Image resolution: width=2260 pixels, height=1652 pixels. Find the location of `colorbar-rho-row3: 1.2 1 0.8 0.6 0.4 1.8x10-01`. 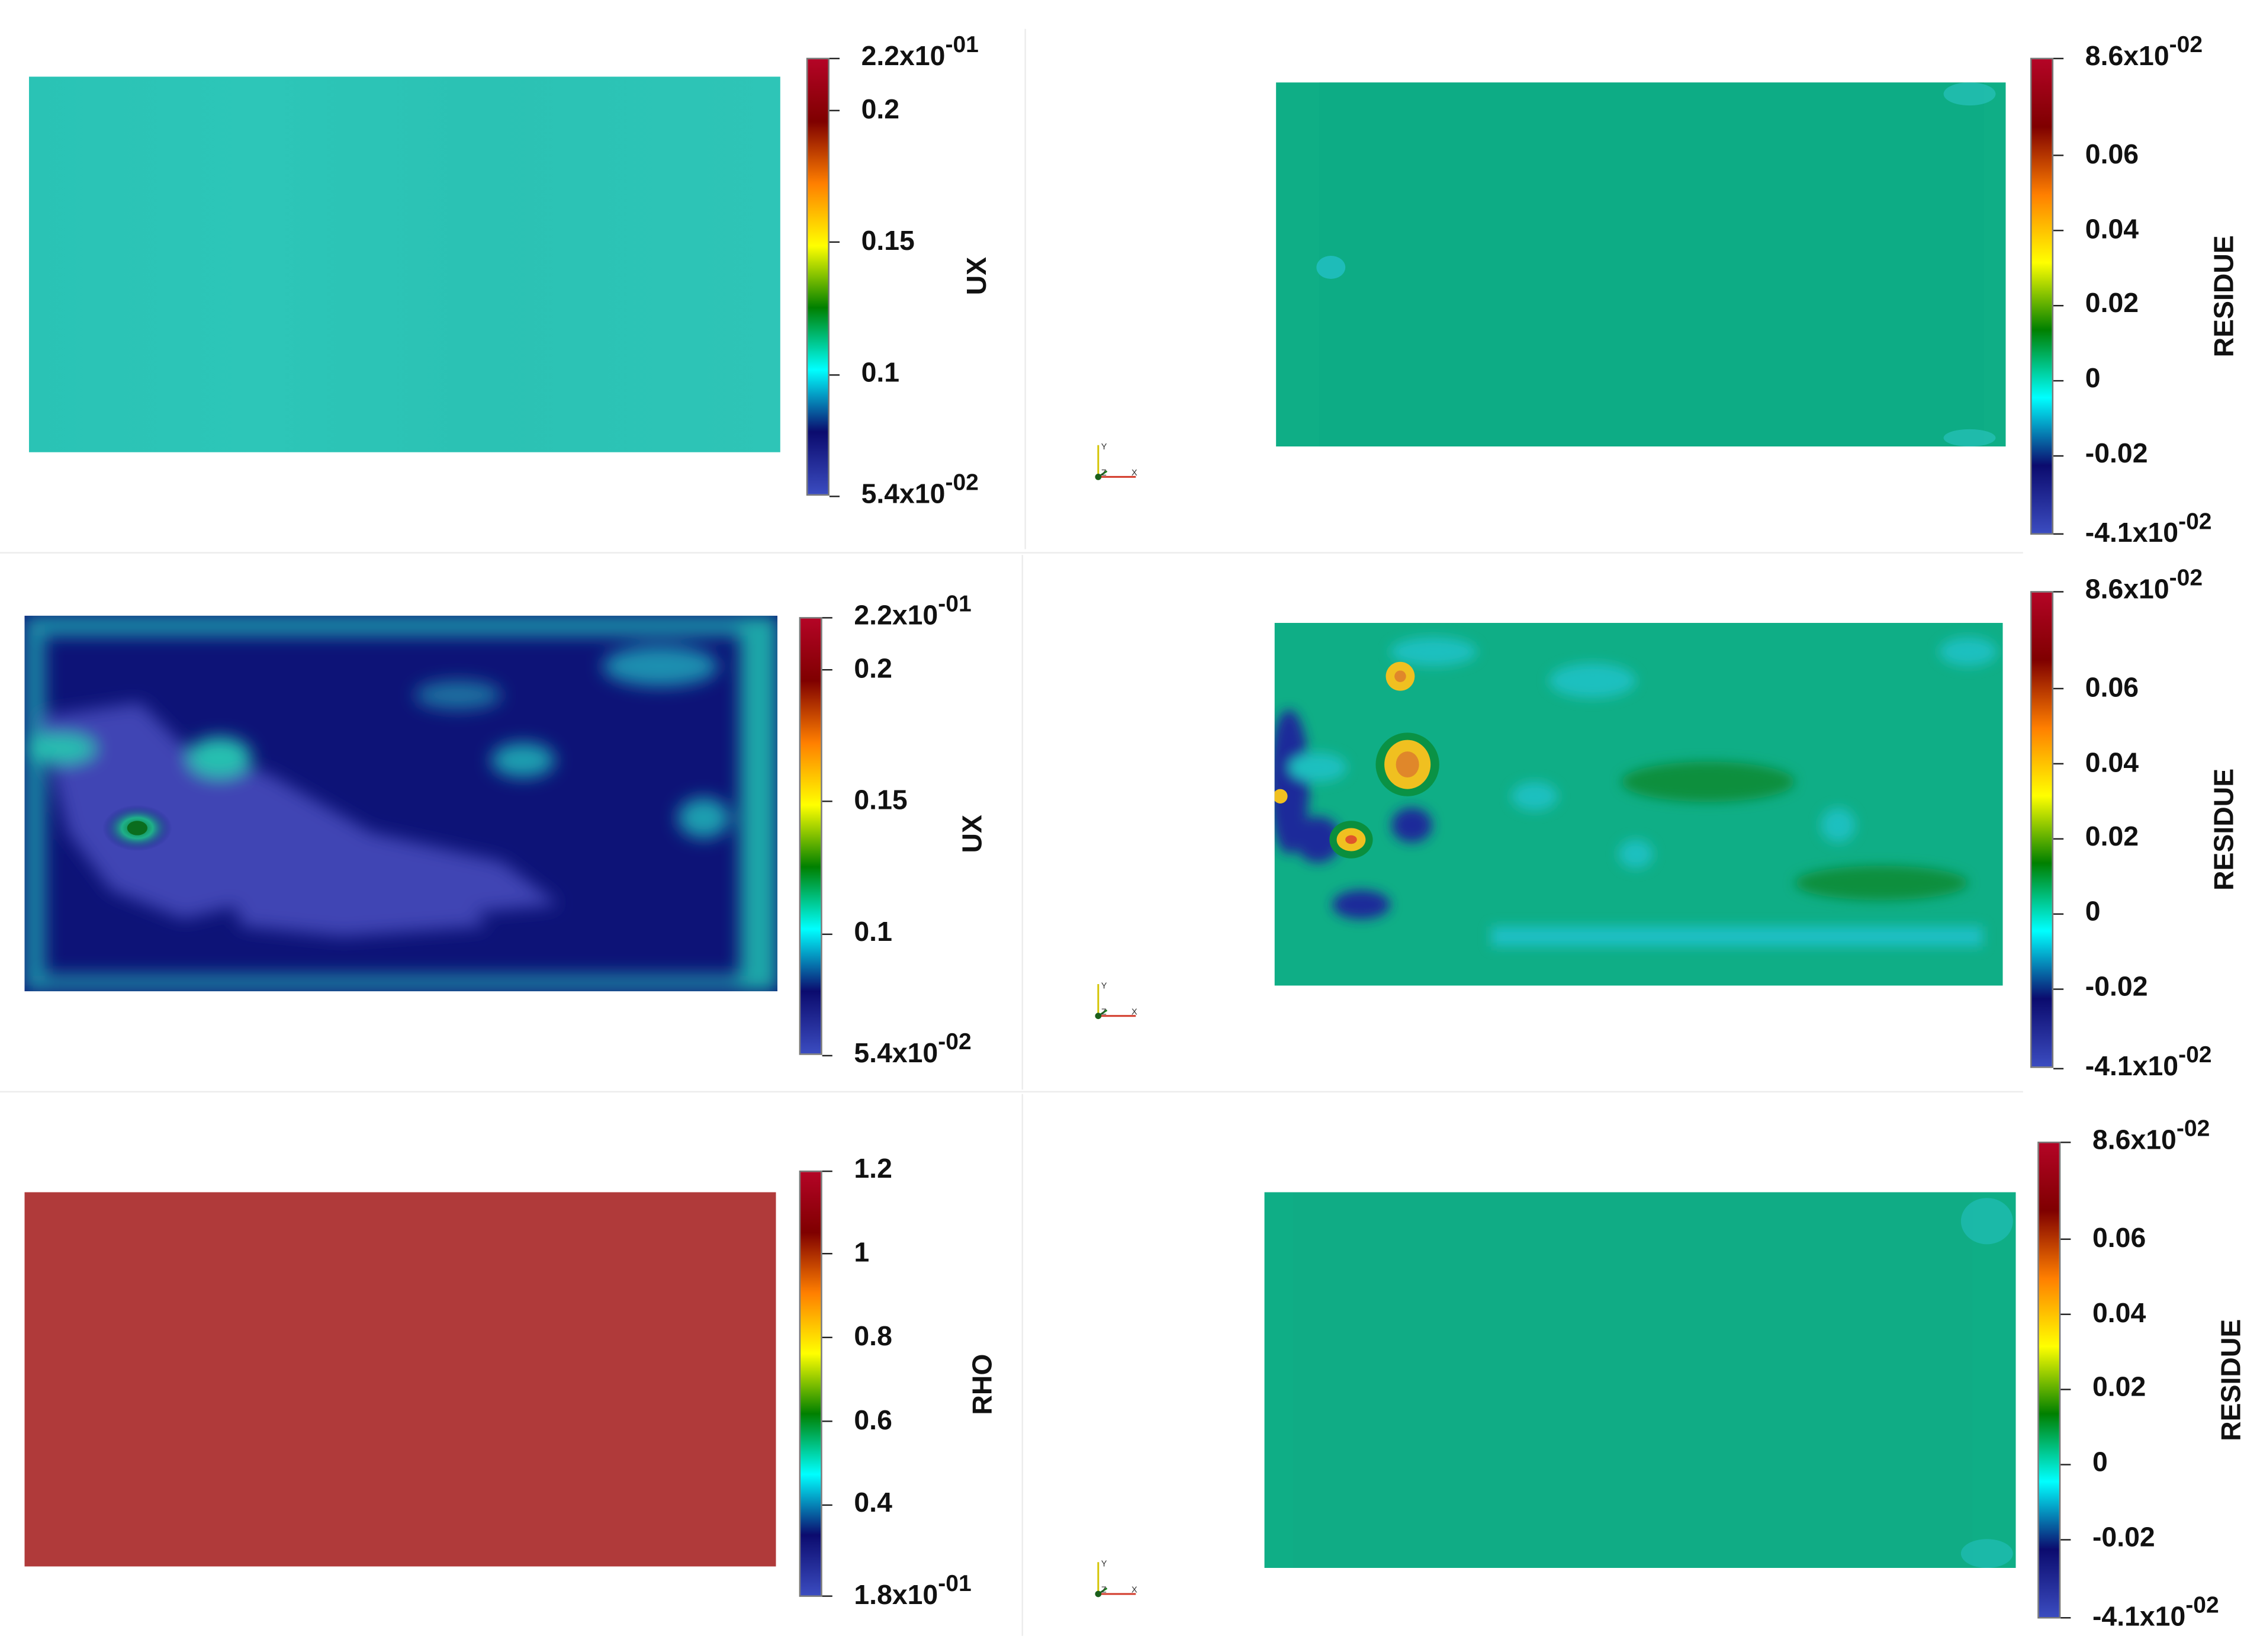

colorbar-rho-row3: 1.2 1 0.8 0.6 0.4 1.8x10-01 is located at coordinates (885, 1383).